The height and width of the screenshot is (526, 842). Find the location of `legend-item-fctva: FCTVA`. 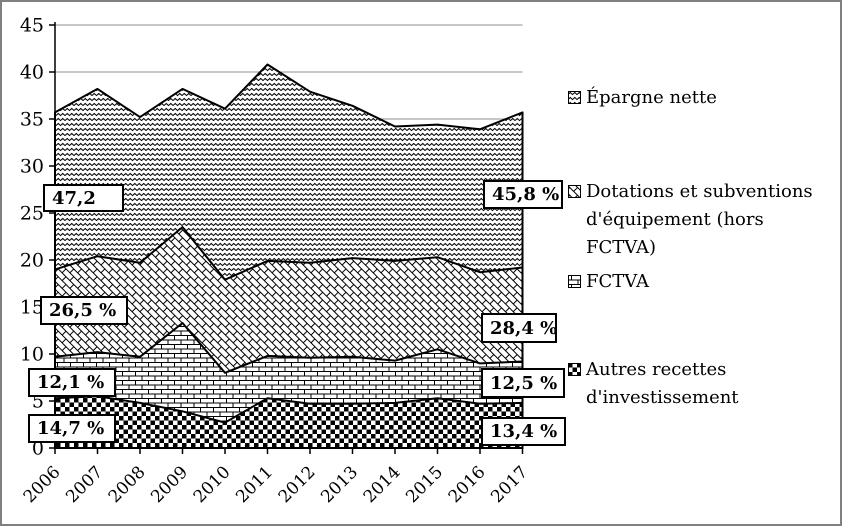

legend-item-fctva: FCTVA is located at coordinates (608, 282).